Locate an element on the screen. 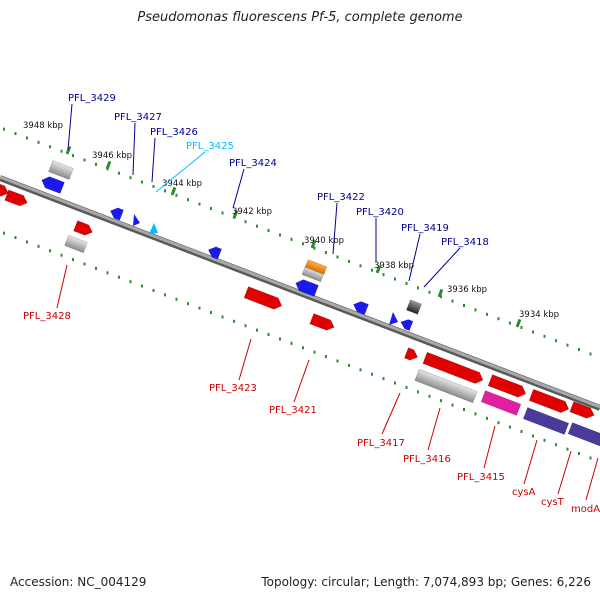 This screenshot has height=600, width=600. gene-block-magenta is located at coordinates (501, 403).